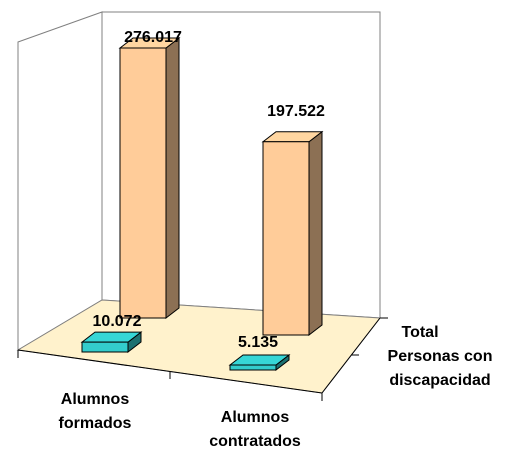 Image resolution: width=513 pixels, height=459 pixels. Describe the element at coordinates (153, 37) in the screenshot. I see `value-label: 276.017` at that location.